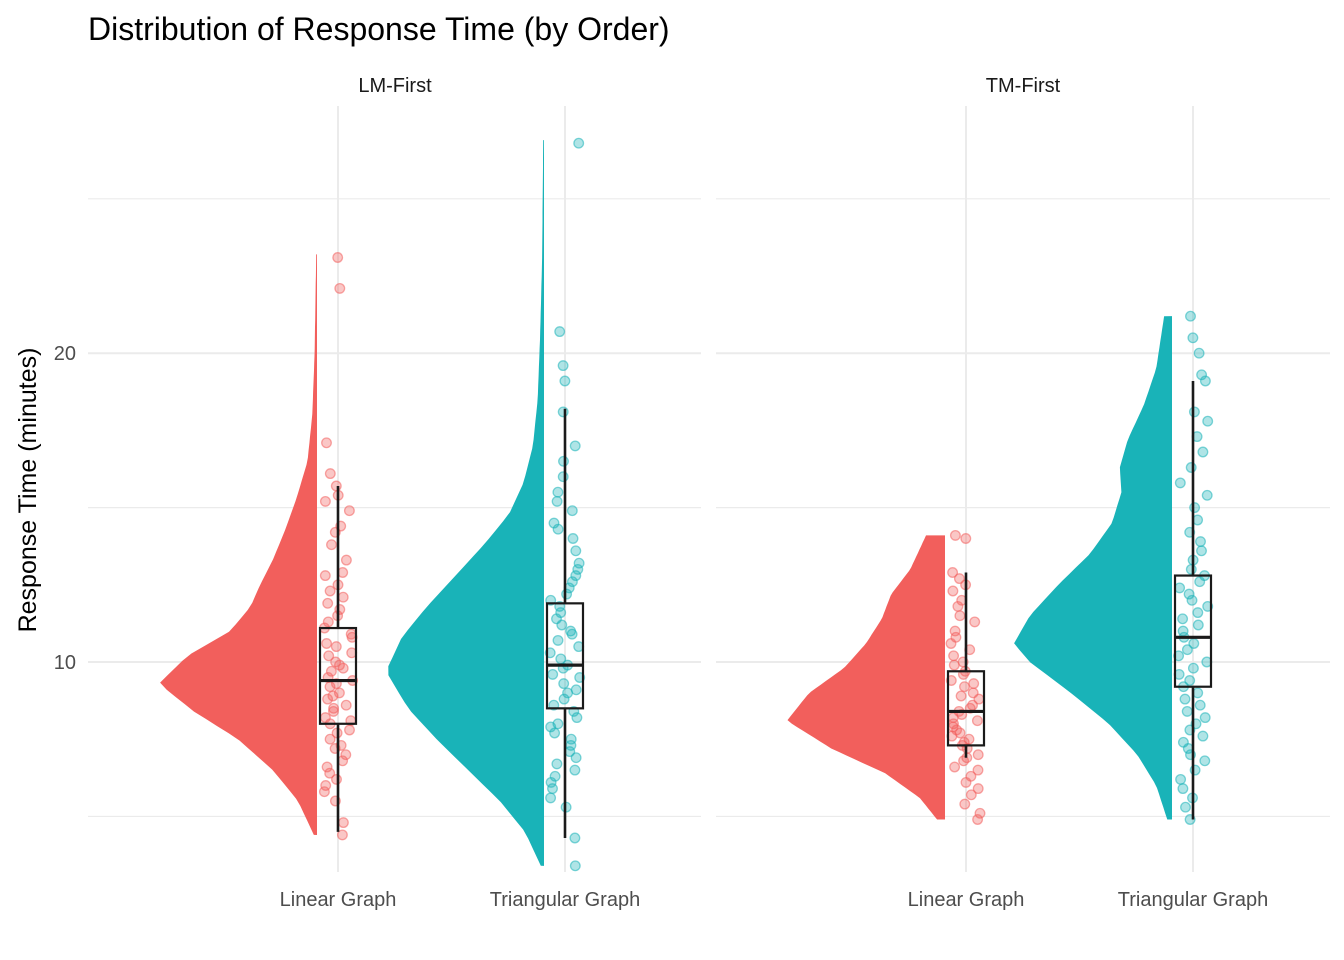 The height and width of the screenshot is (960, 1344). I want to click on y-tick-label: 20, so click(65, 354).